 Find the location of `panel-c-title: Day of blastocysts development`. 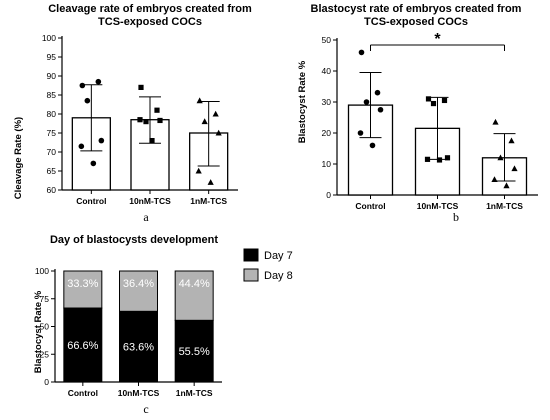

panel-c-title: Day of blastocysts development is located at coordinates (134, 240).